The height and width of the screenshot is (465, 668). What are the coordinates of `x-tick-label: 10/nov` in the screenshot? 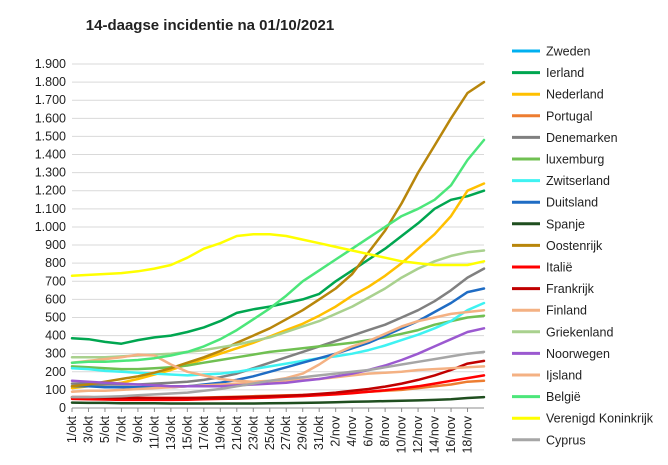 It's located at (402, 434).